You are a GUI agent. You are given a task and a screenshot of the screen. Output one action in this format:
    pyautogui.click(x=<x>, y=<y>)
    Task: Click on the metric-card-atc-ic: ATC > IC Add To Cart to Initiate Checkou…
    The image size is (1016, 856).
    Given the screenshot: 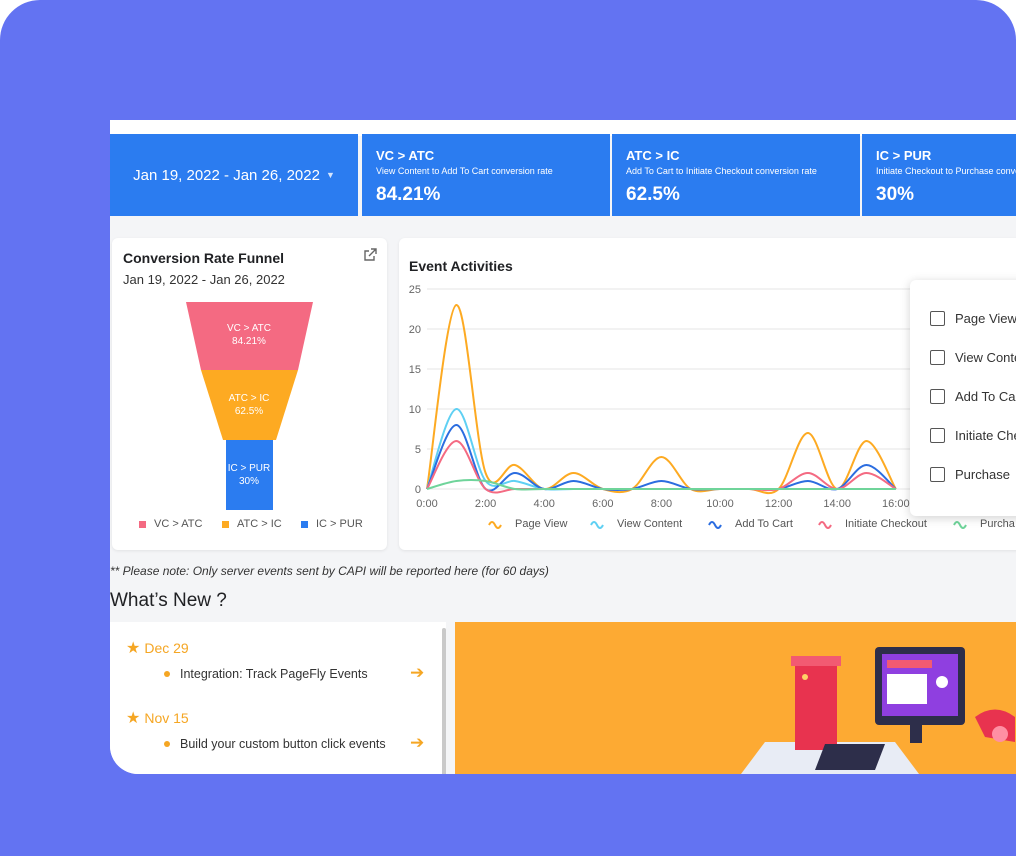 What is the action you would take?
    pyautogui.click(x=736, y=175)
    